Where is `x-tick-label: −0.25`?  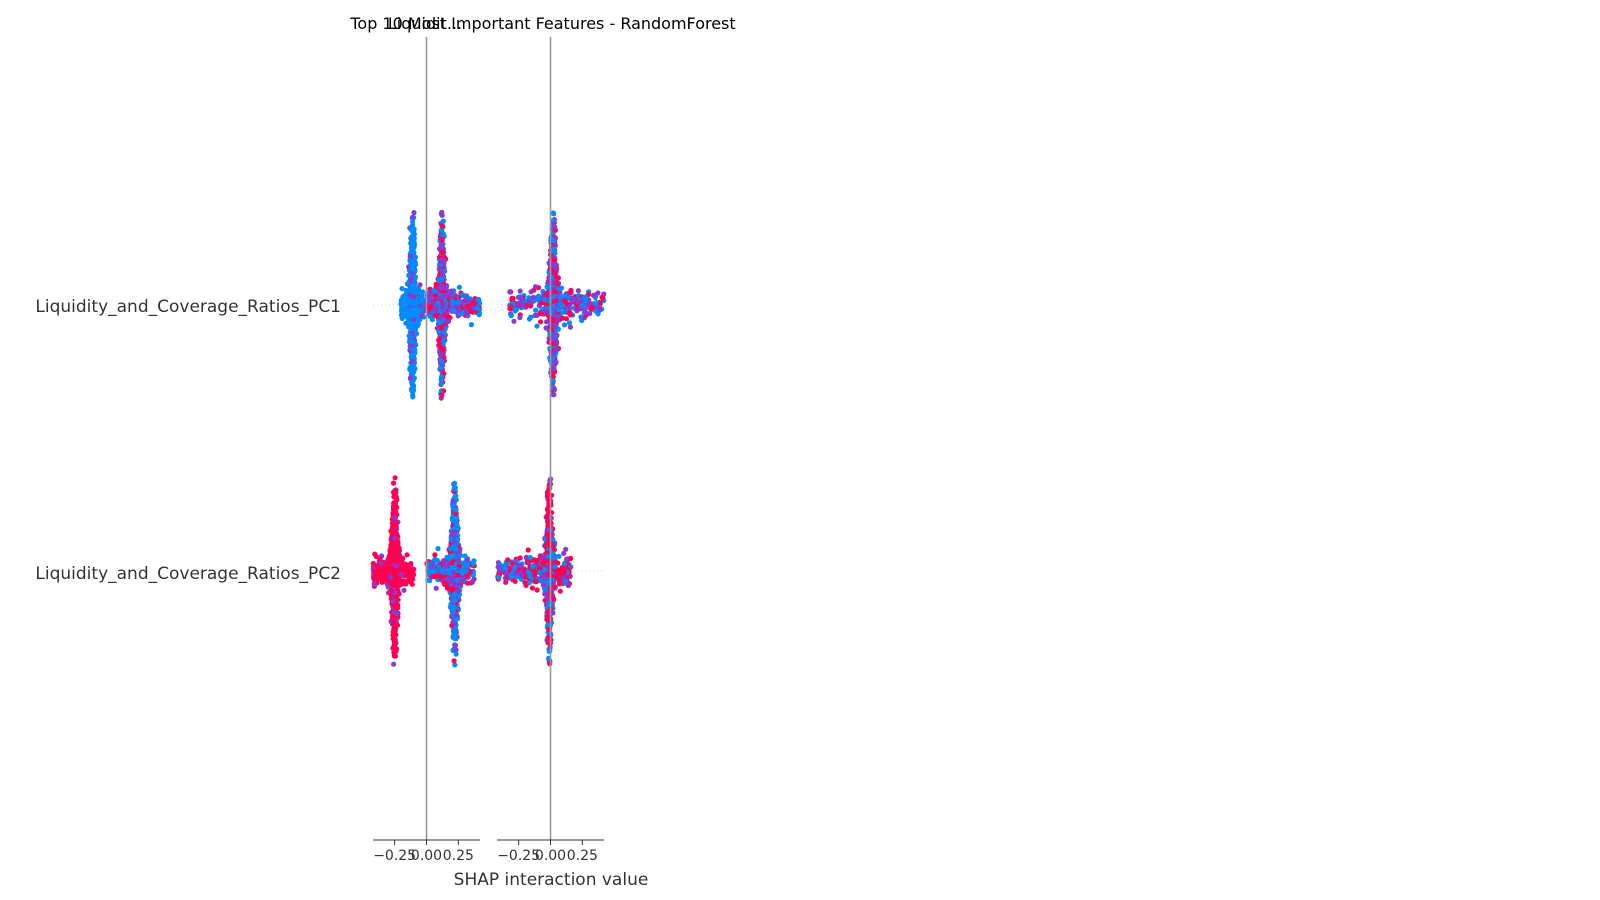
x-tick-label: −0.25 is located at coordinates (394, 856).